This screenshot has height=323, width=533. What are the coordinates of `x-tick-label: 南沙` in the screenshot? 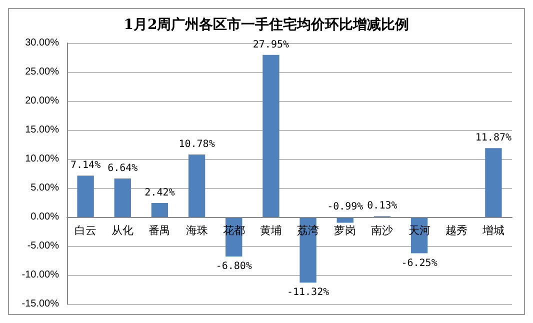 It's located at (382, 230).